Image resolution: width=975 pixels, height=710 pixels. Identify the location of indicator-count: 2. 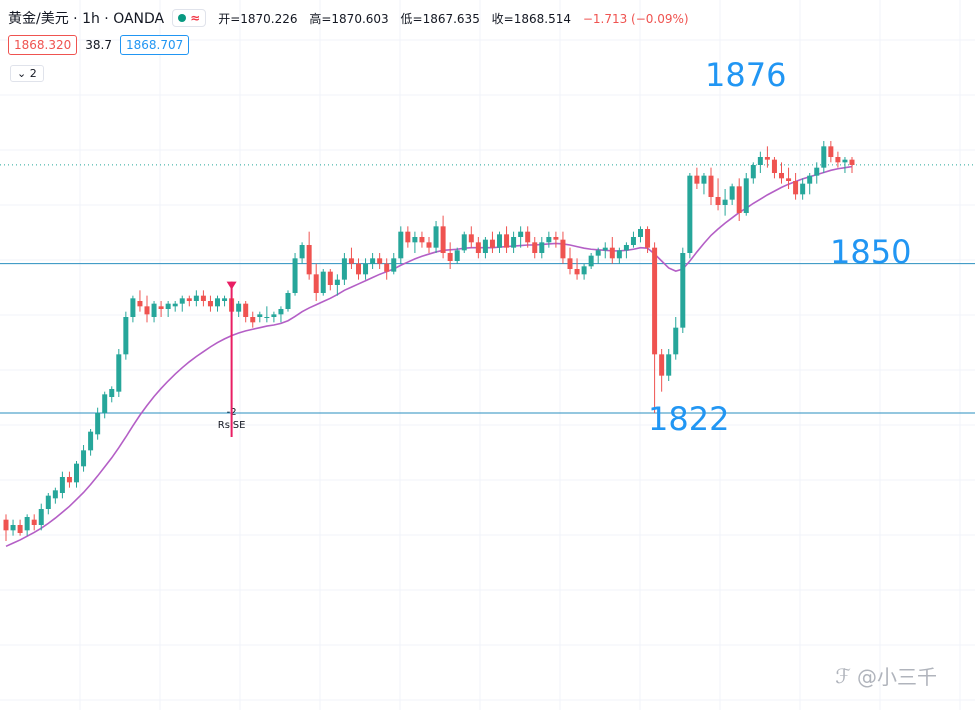
(33, 73).